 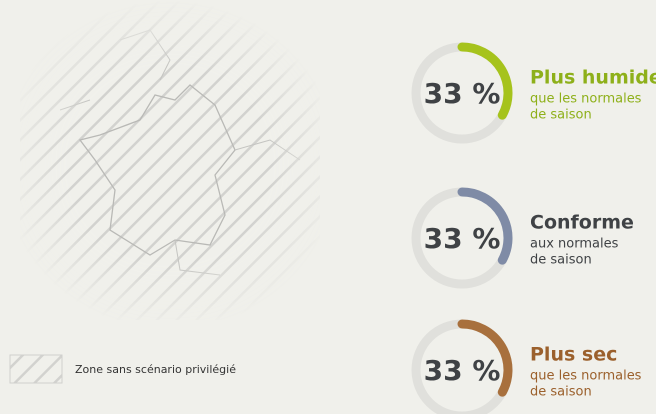 What do you see at coordinates (574, 244) in the screenshot?
I see `indicator-subtitle: aux normales` at bounding box center [574, 244].